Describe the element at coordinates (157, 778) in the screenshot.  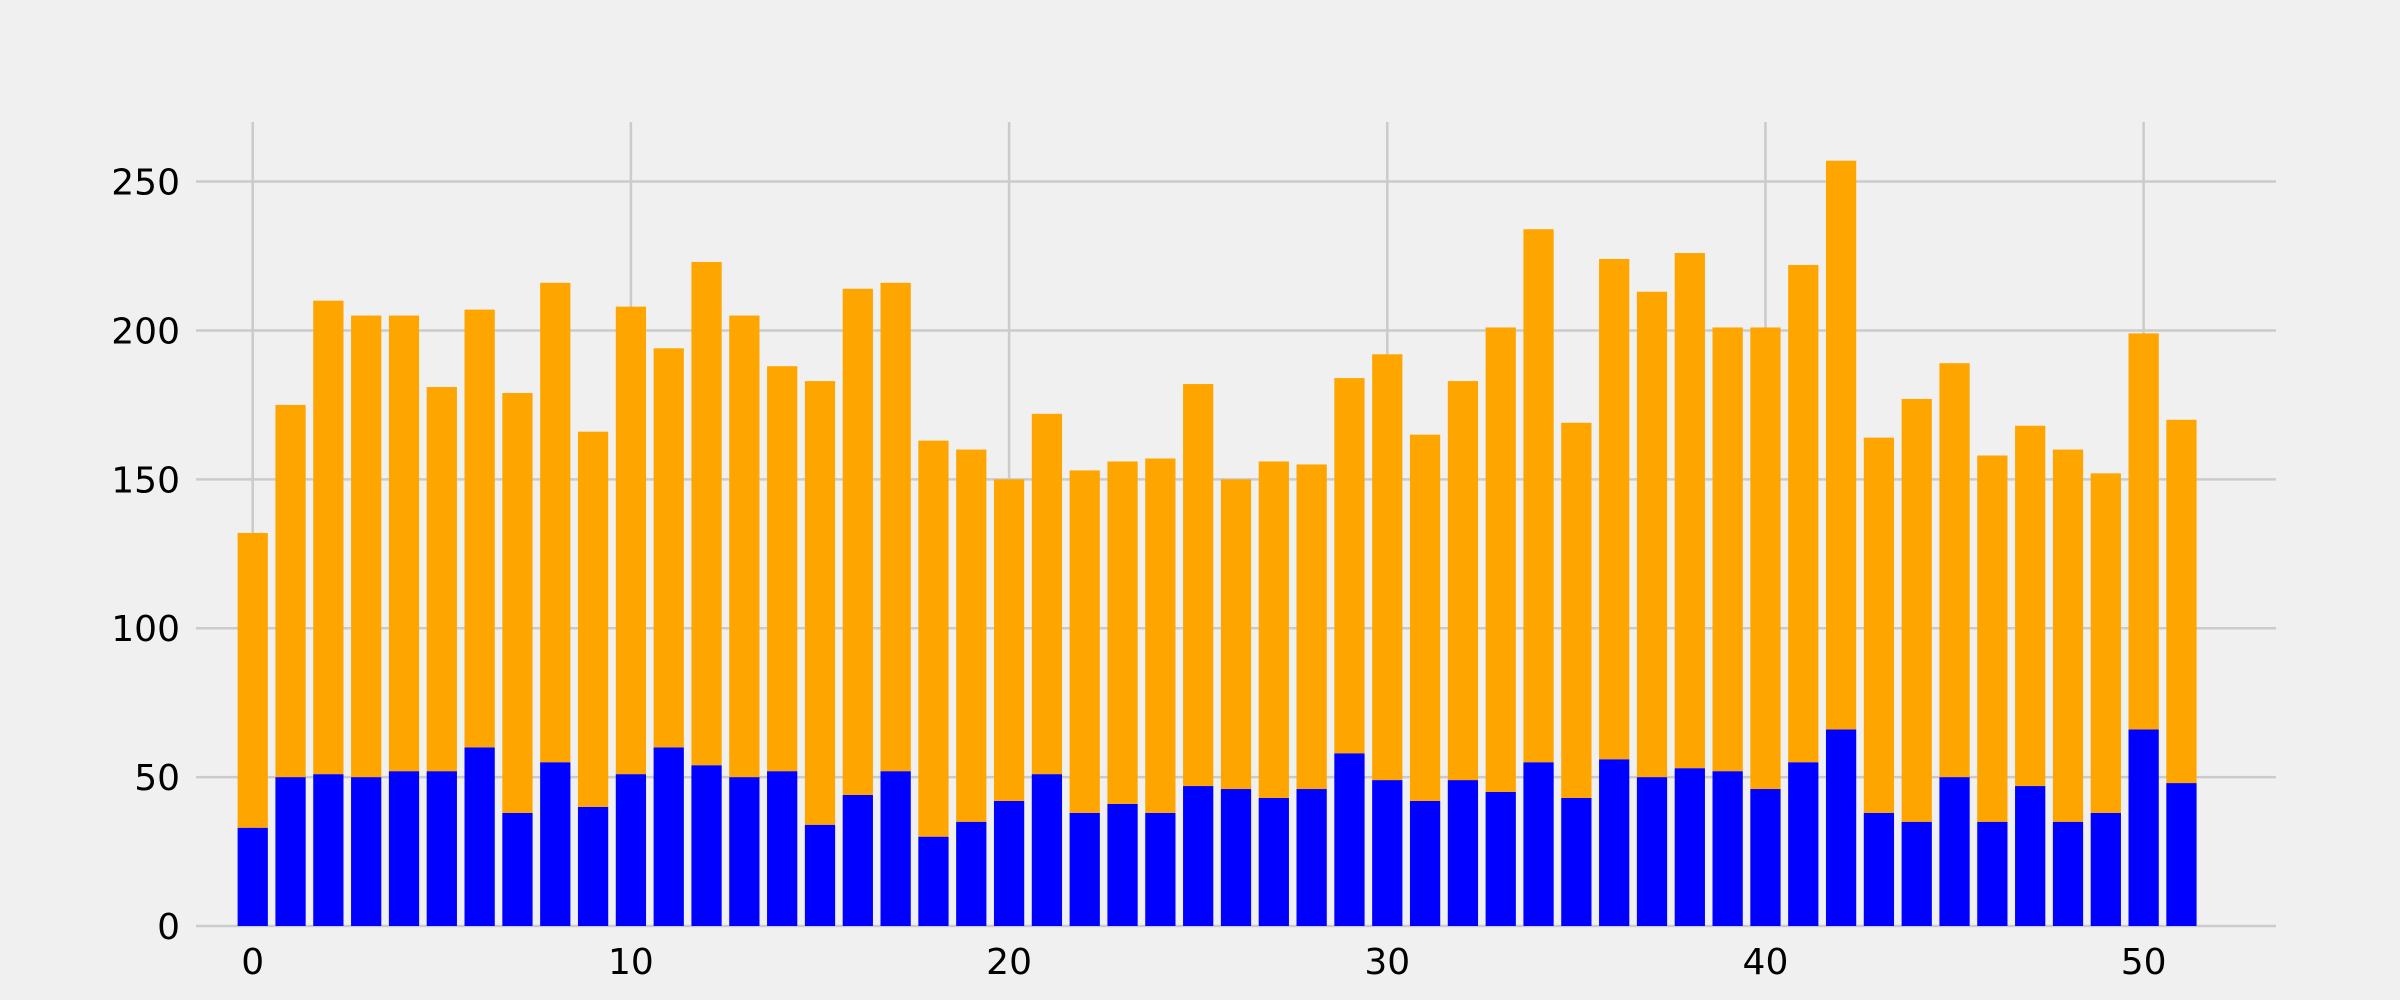
I see `y-tick-label: 50` at that location.